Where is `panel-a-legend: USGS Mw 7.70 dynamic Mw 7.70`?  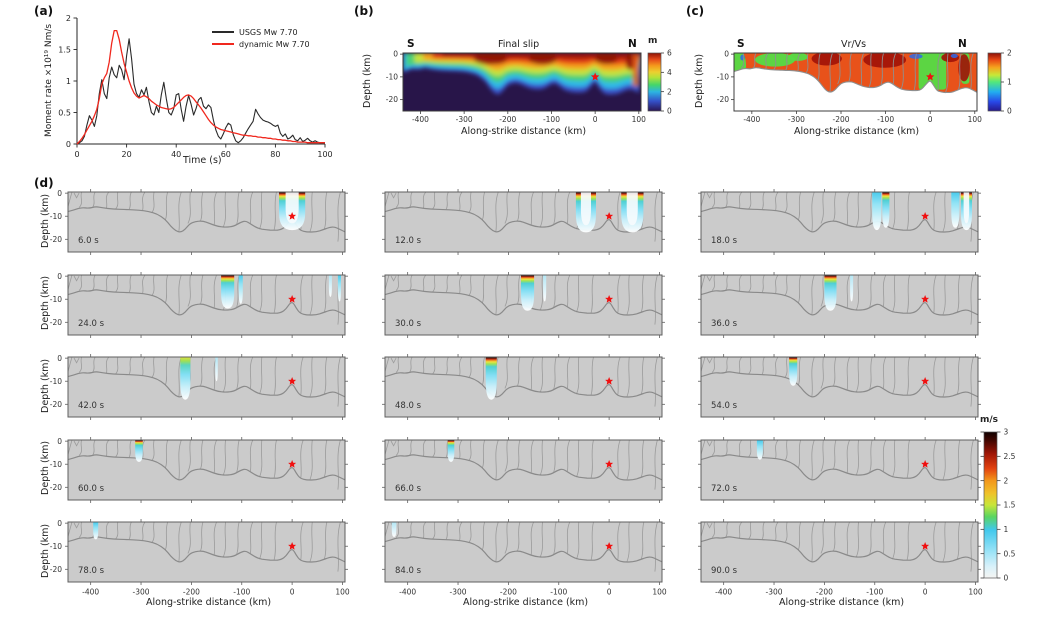 panel-a-legend: USGS Mw 7.70 dynamic Mw 7.70 is located at coordinates (261, 38).